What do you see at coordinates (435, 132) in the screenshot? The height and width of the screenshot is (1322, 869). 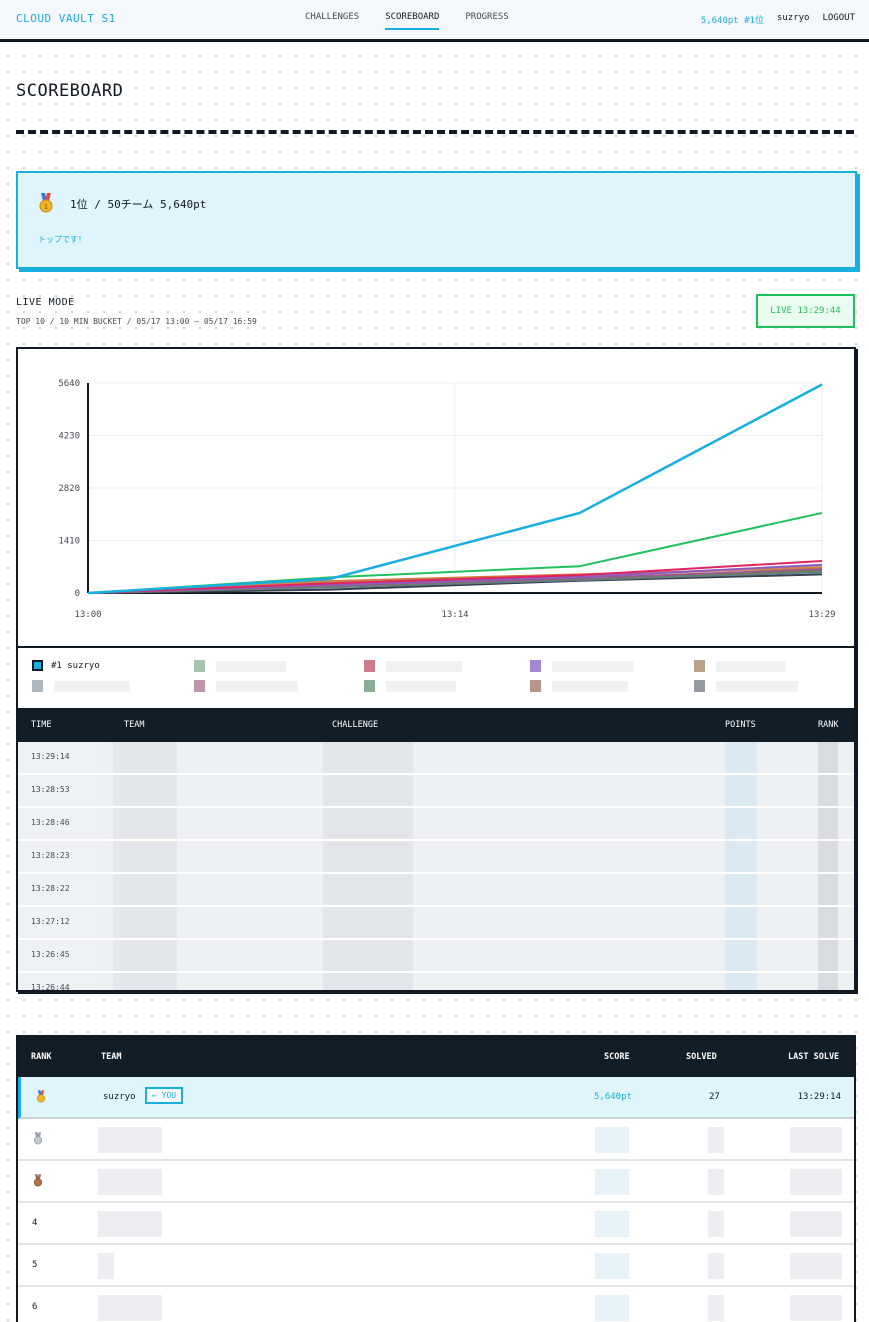 I see `title-divider` at bounding box center [435, 132].